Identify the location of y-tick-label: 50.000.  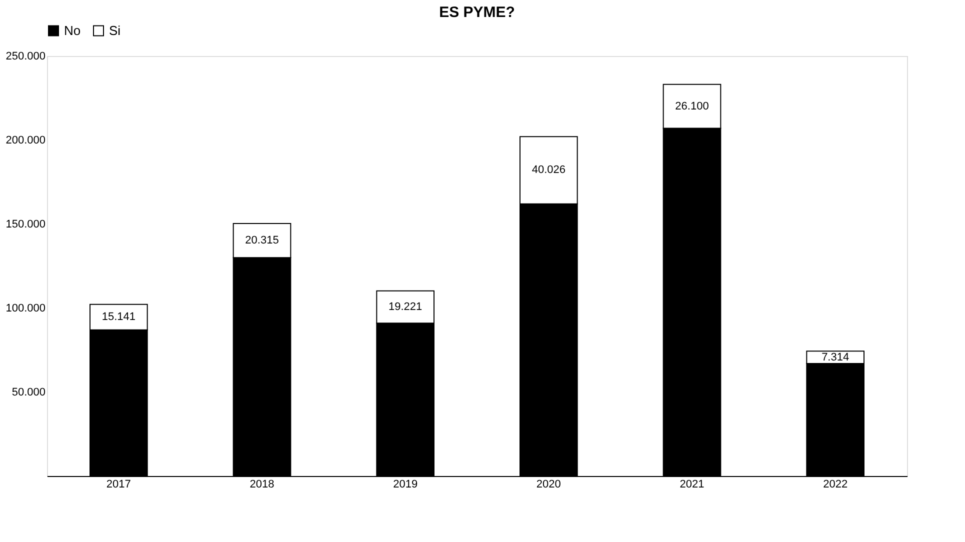
(29, 392).